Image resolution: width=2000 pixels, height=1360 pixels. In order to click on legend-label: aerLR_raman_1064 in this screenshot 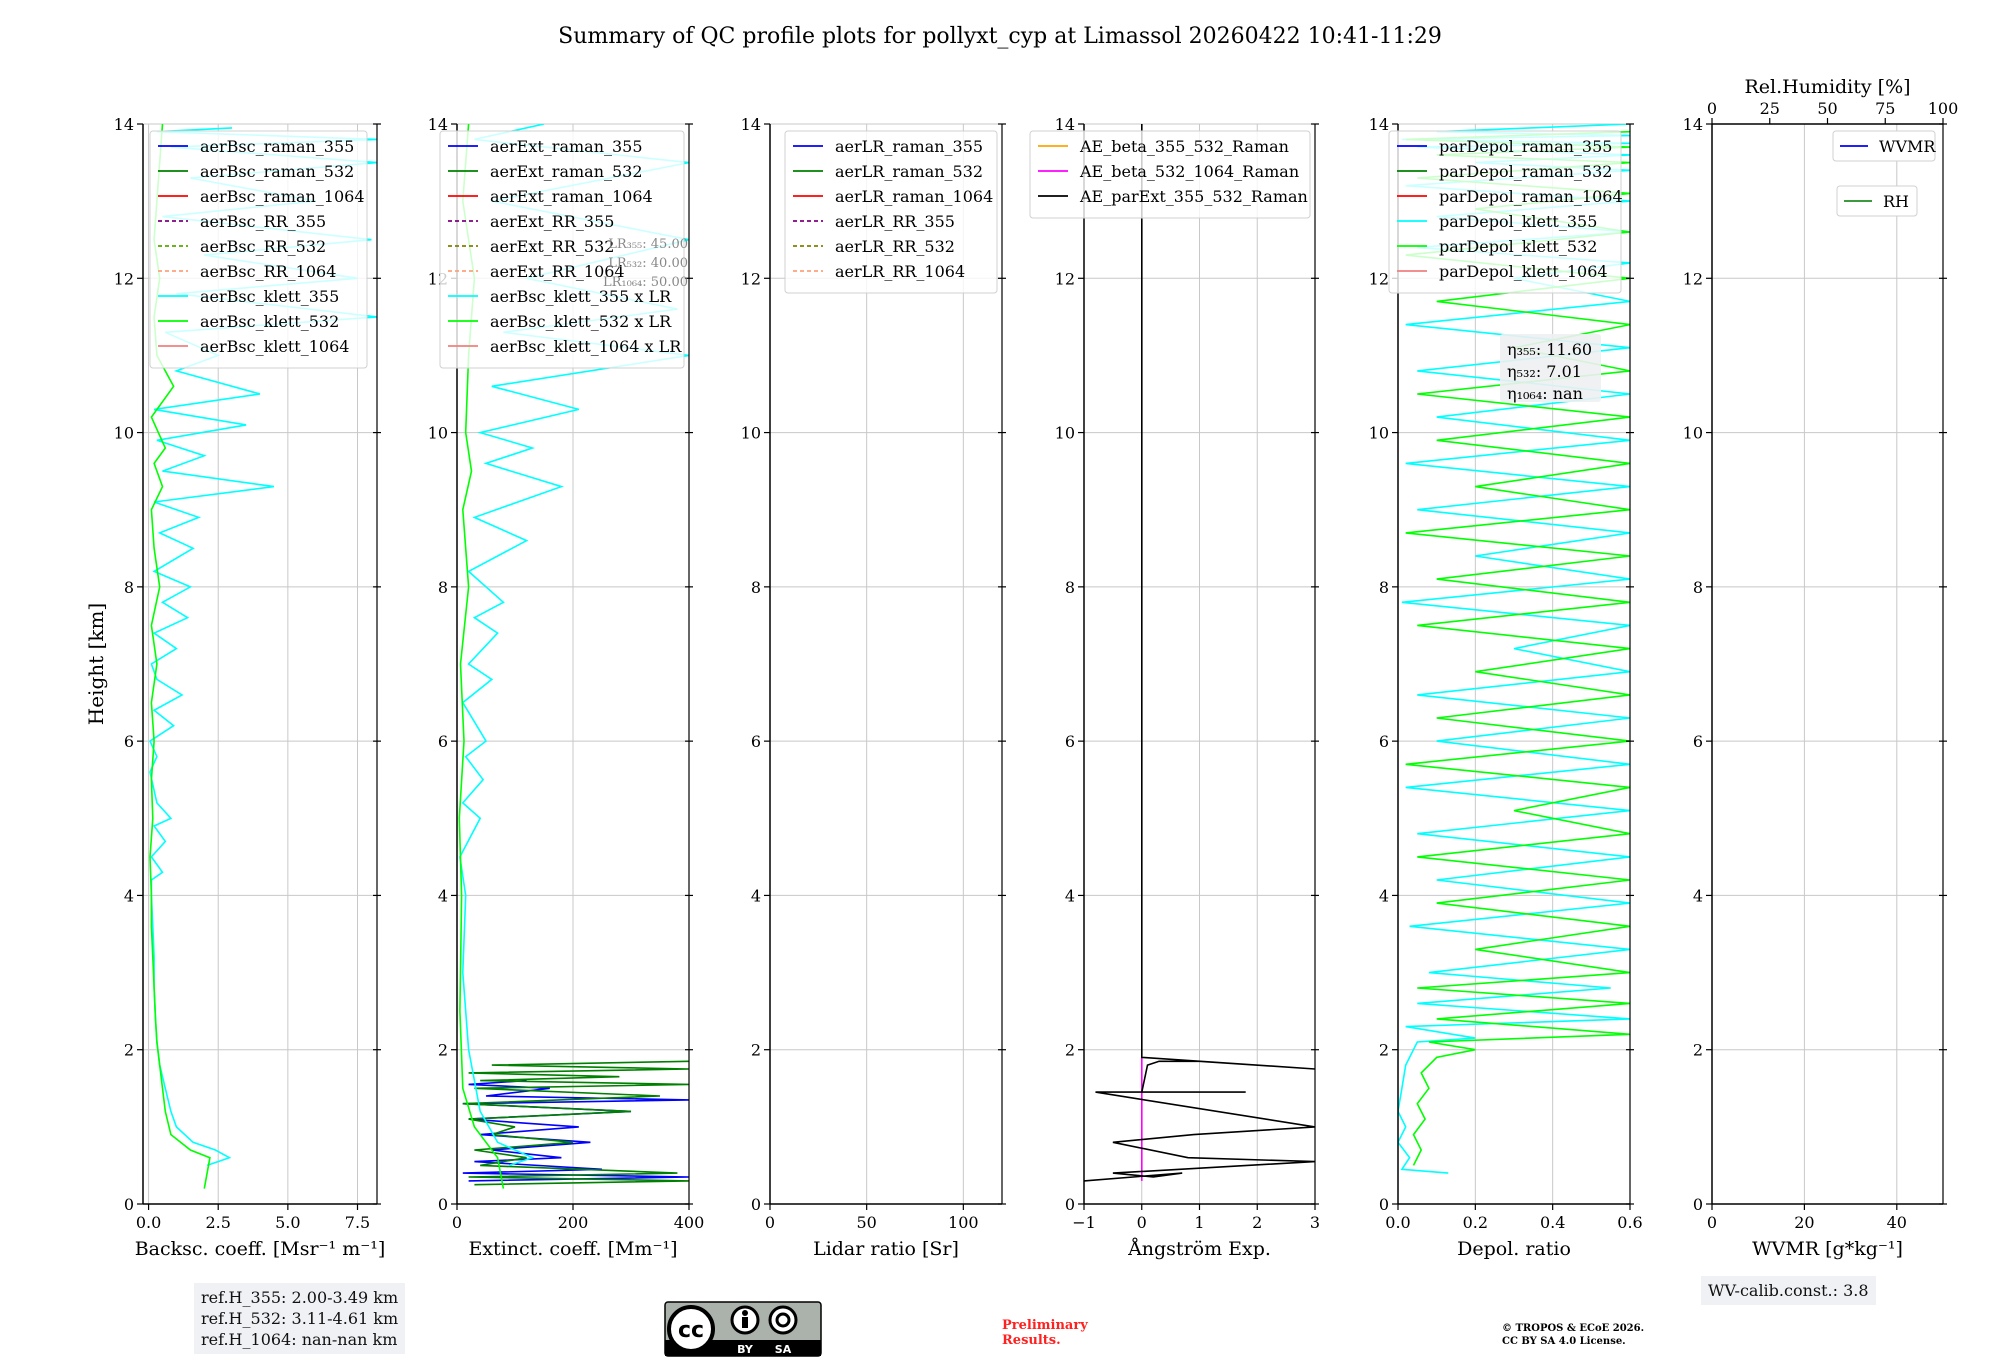, I will do `click(914, 196)`.